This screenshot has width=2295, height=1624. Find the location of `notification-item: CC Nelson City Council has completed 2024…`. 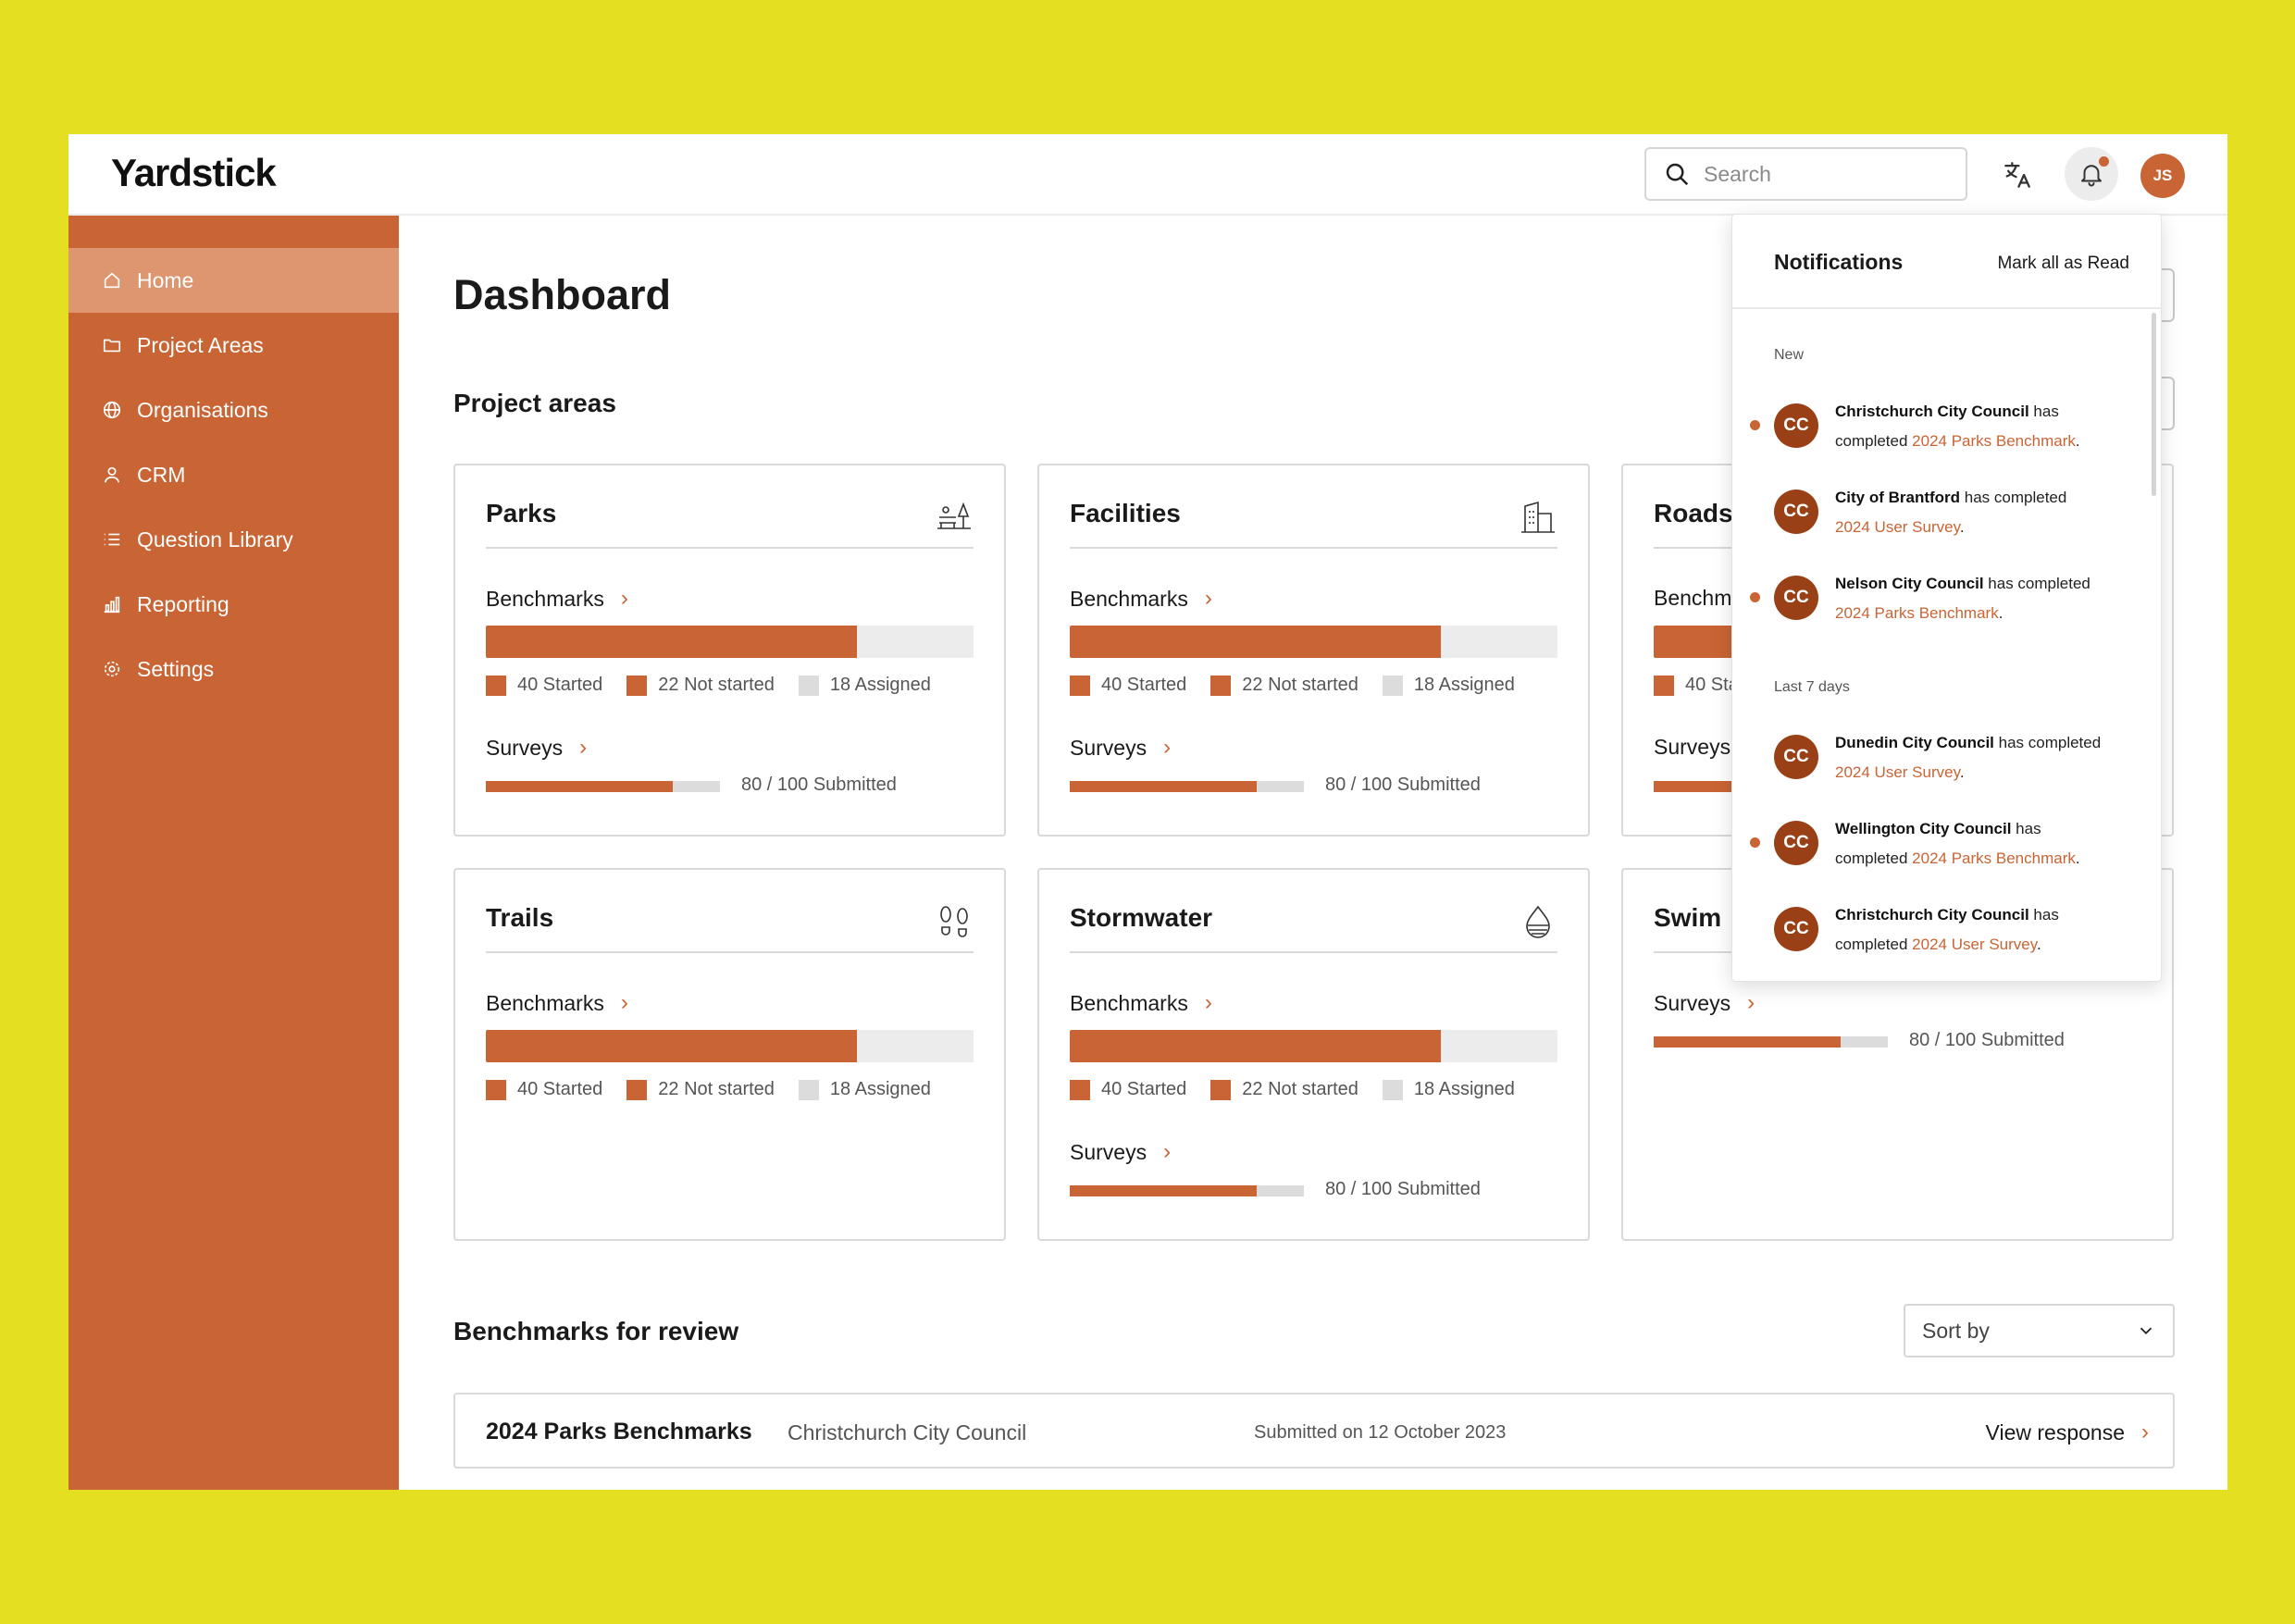

notification-item: CC Nelson City Council has completed 2024… is located at coordinates (1946, 600).